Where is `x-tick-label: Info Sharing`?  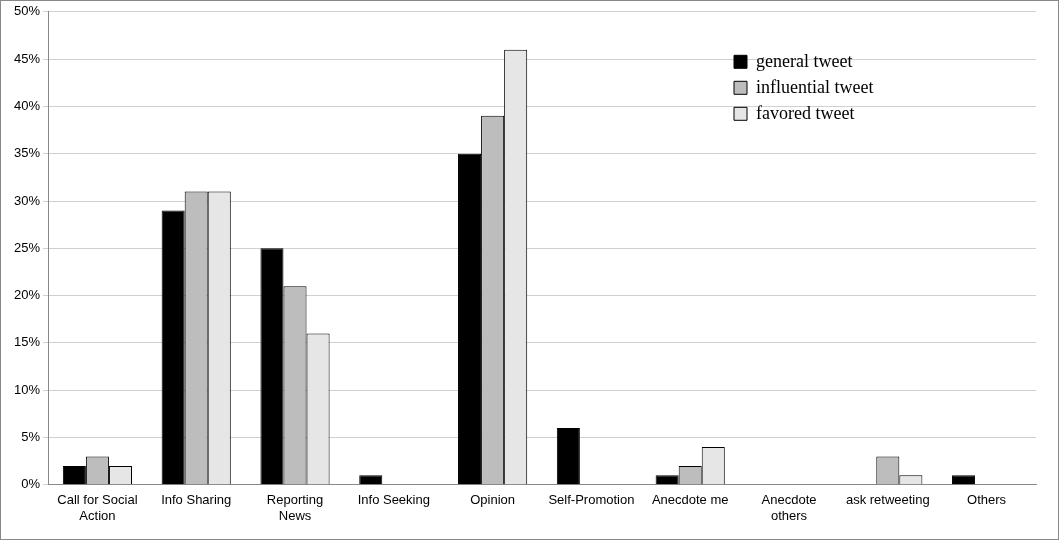 x-tick-label: Info Sharing is located at coordinates (196, 500).